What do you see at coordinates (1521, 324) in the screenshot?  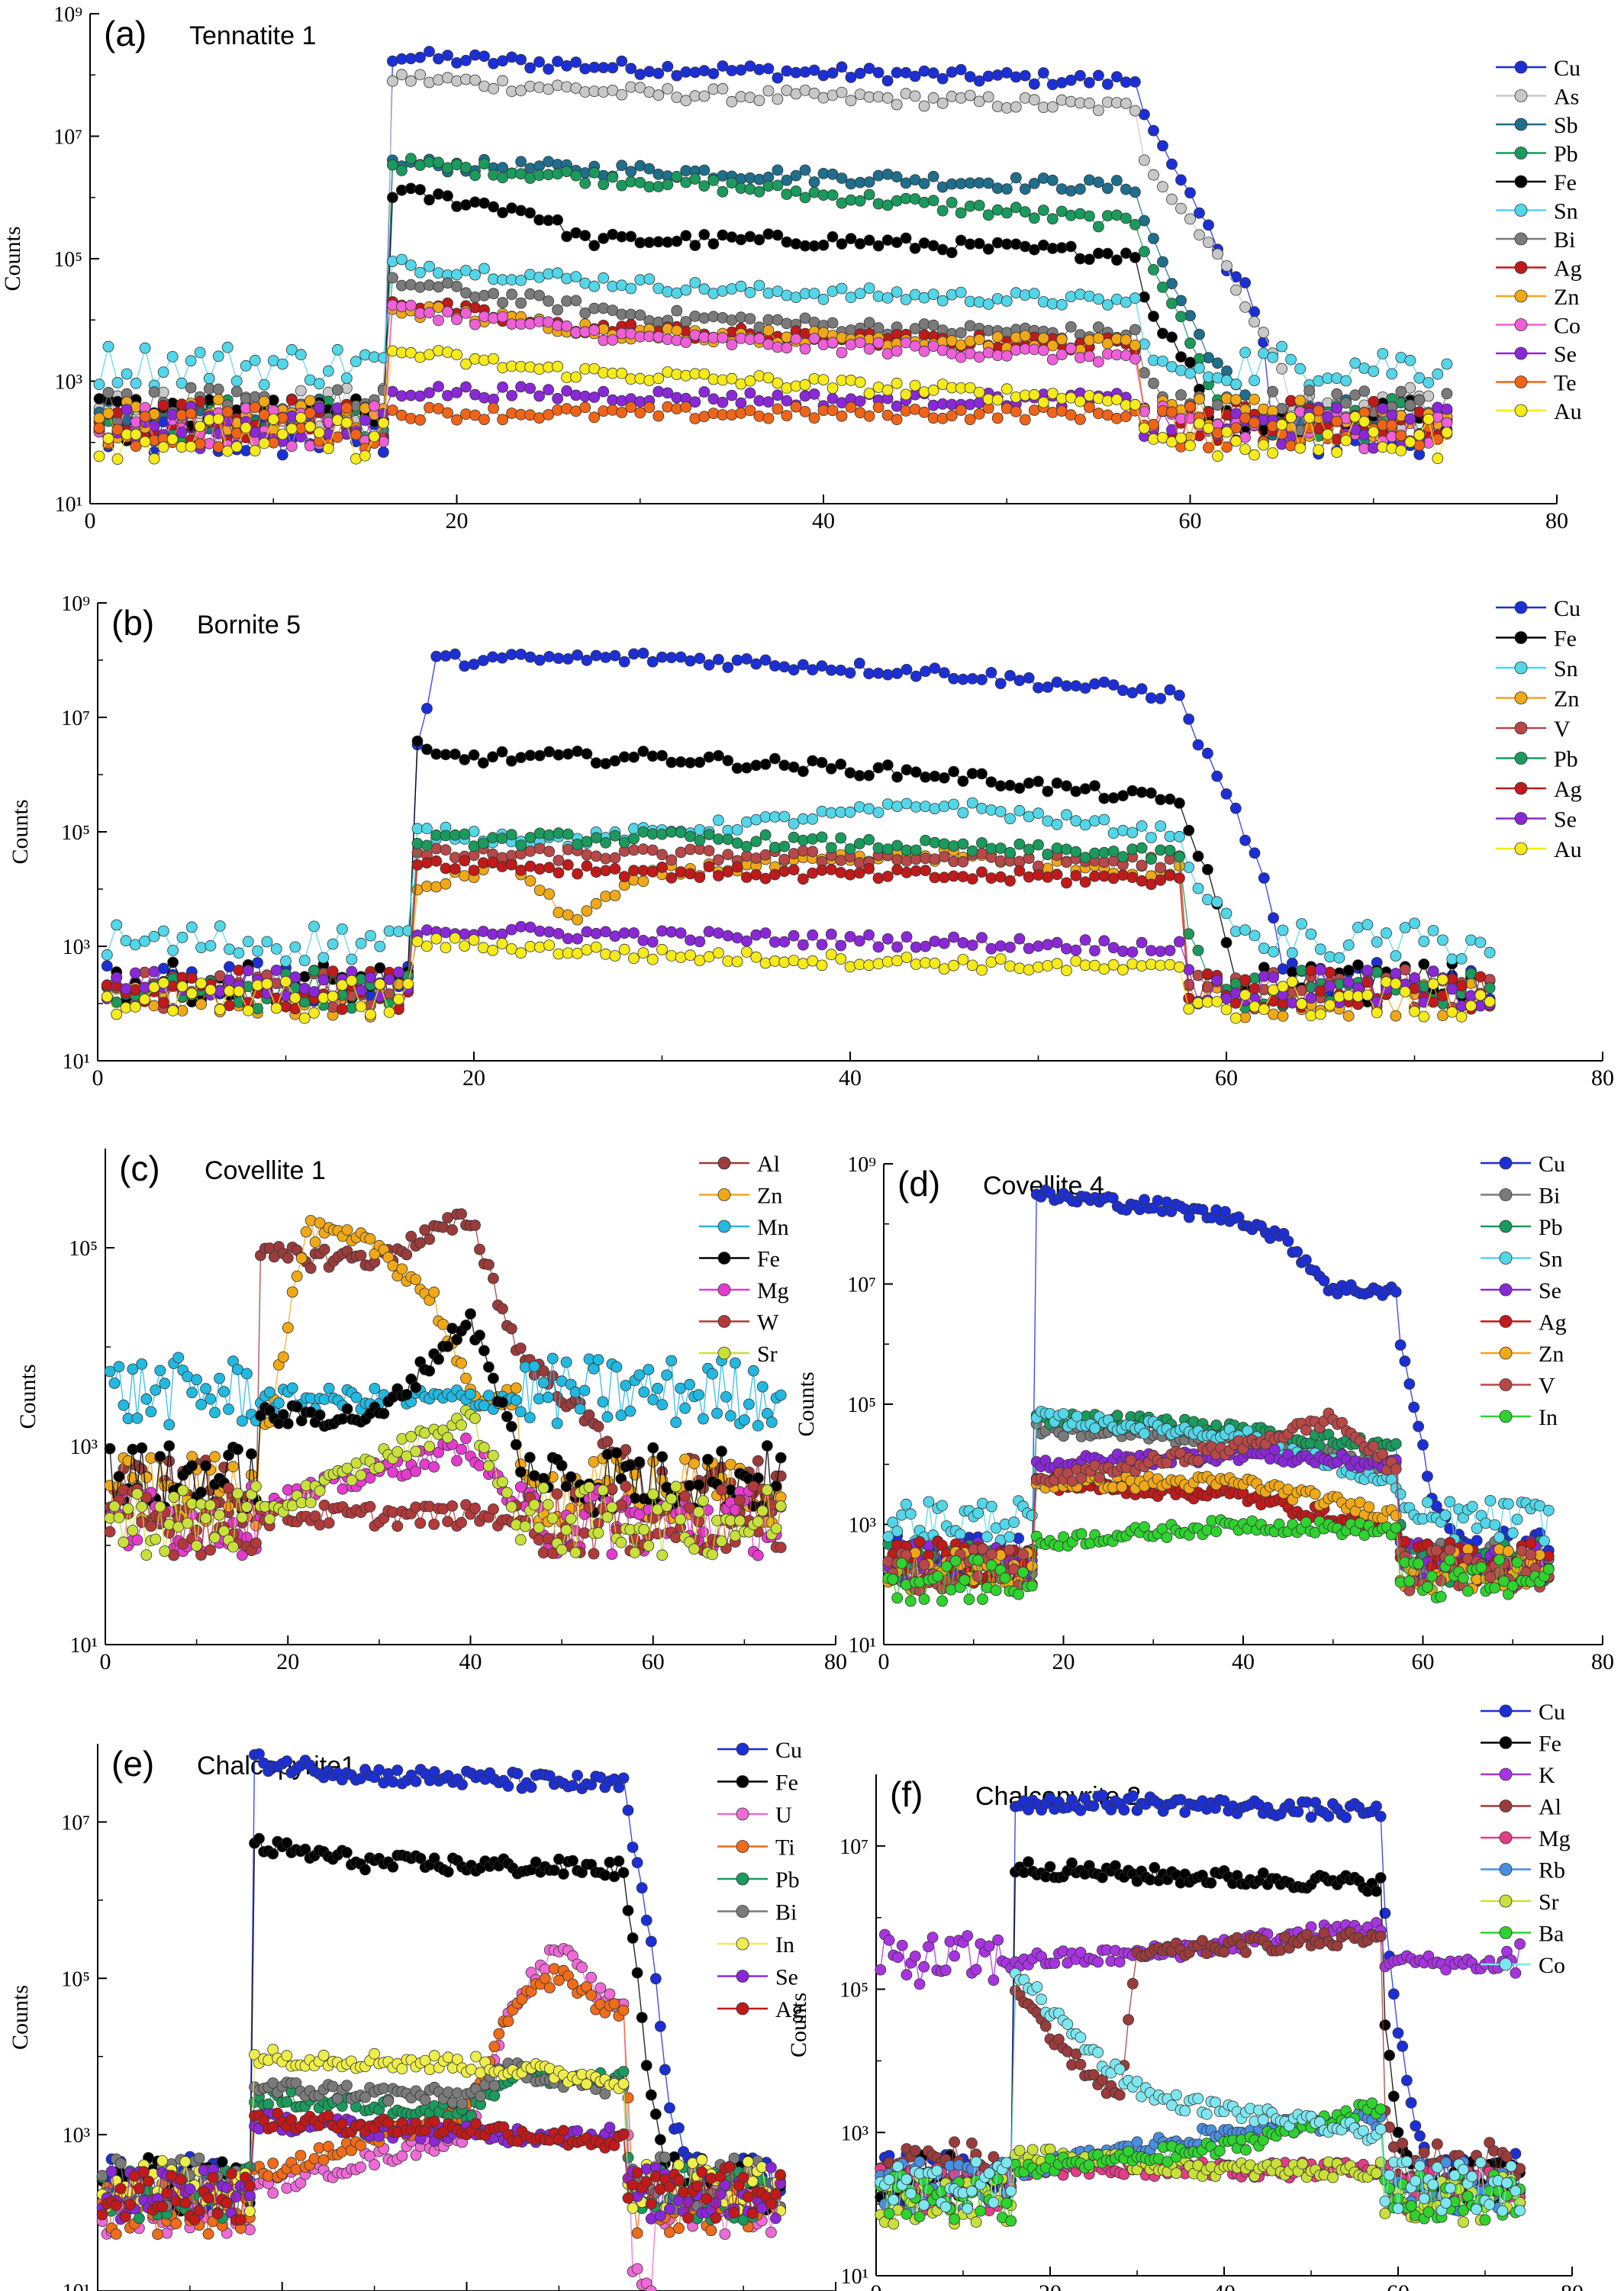 I see `legend-marker` at bounding box center [1521, 324].